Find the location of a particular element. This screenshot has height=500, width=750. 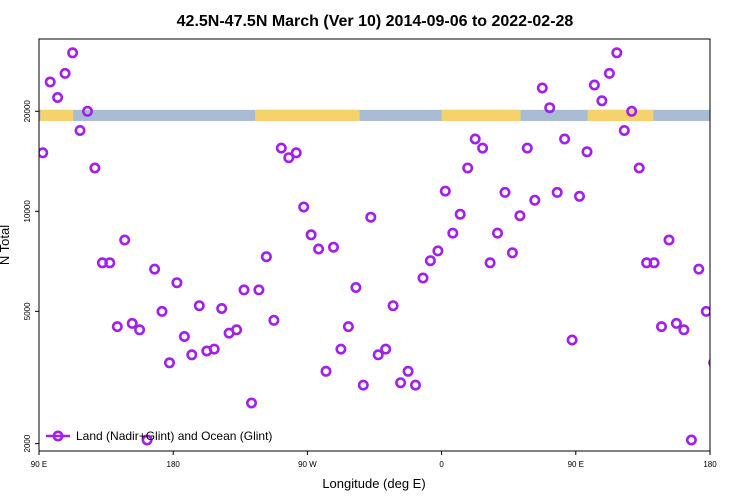

x-axis-label: Longitude (deg E) is located at coordinates (373, 483).